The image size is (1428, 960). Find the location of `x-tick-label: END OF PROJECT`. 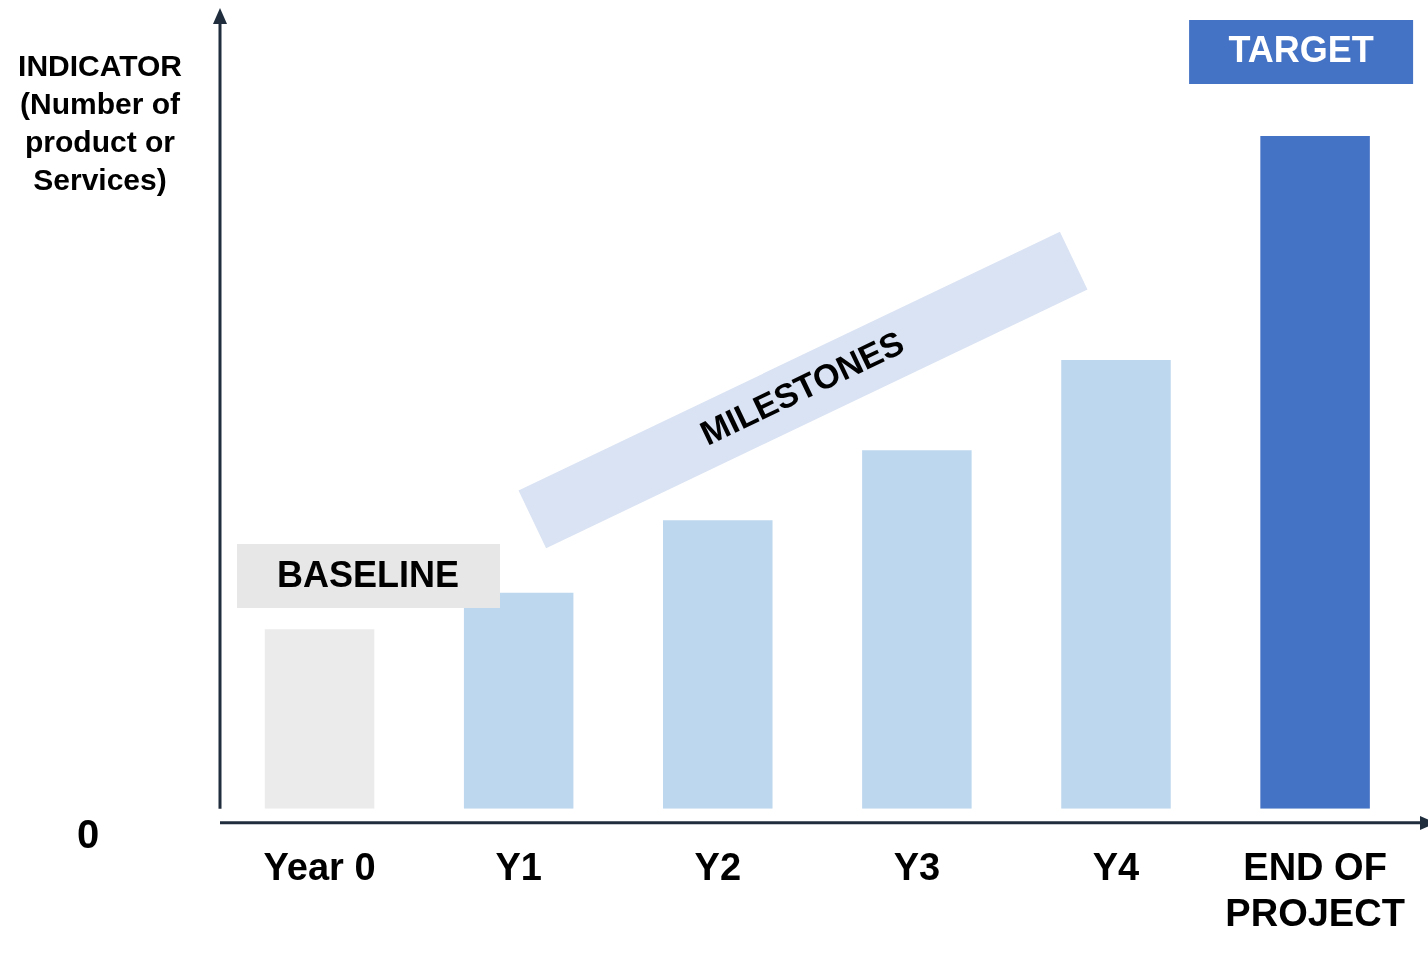

x-tick-label: END OF PROJECT is located at coordinates (1315, 890).